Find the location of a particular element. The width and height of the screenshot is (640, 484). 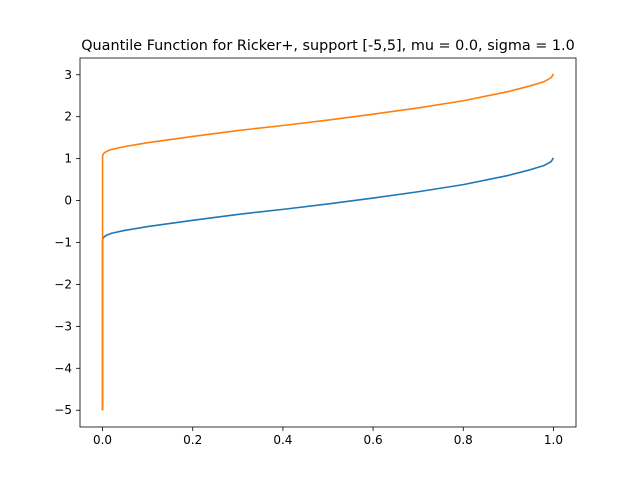

y-tick-label: −1 is located at coordinates (63, 243).